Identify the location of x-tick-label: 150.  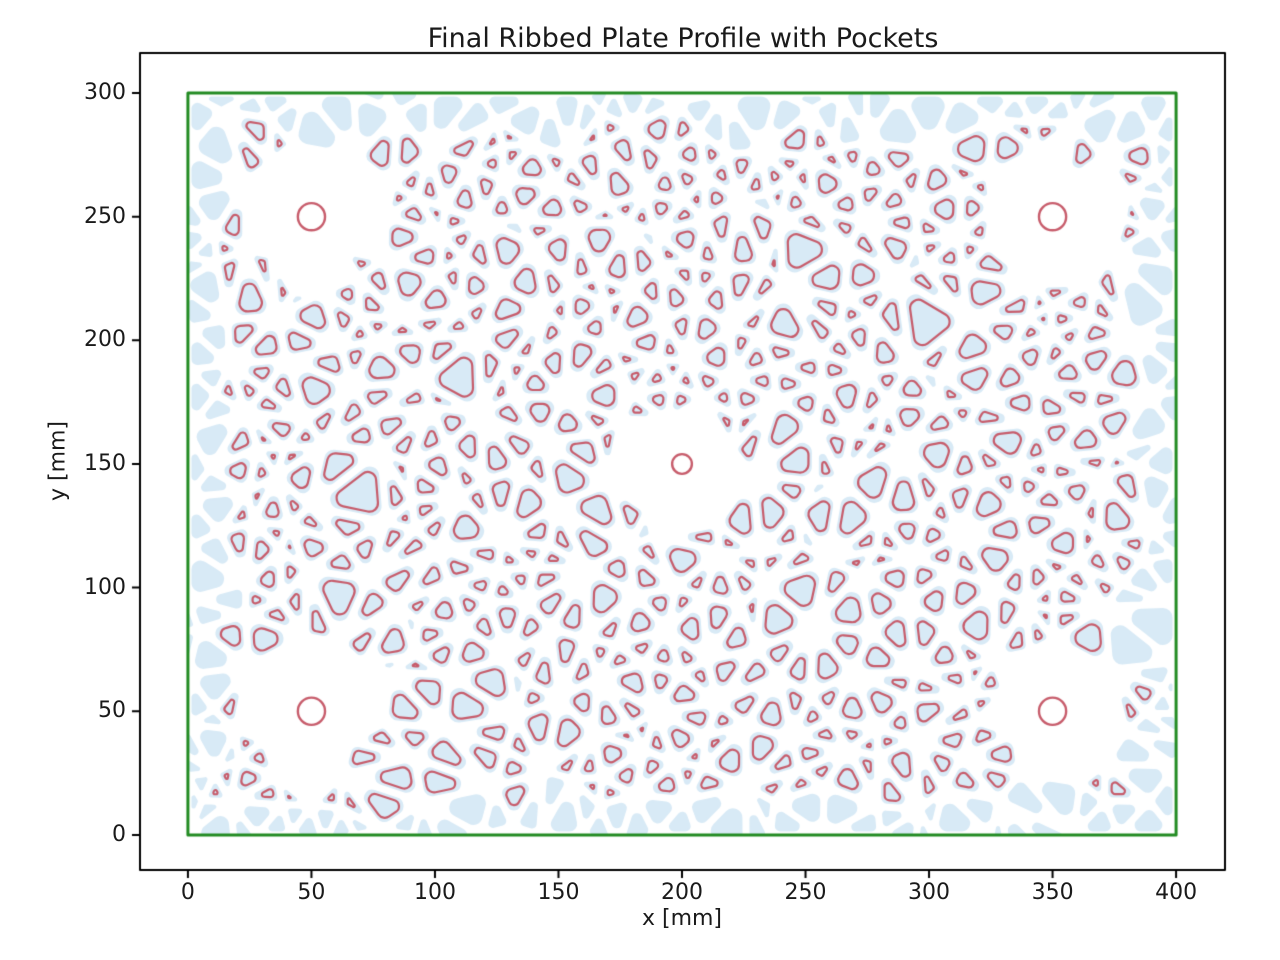
(558, 892).